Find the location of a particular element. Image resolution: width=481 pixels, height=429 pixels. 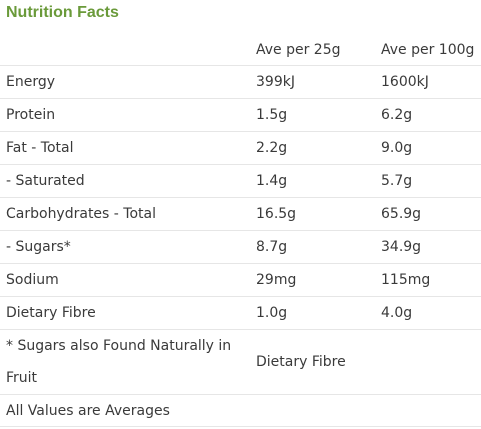

nutrient-row: - Sugars* 8.7g 34.9g is located at coordinates (240, 247).